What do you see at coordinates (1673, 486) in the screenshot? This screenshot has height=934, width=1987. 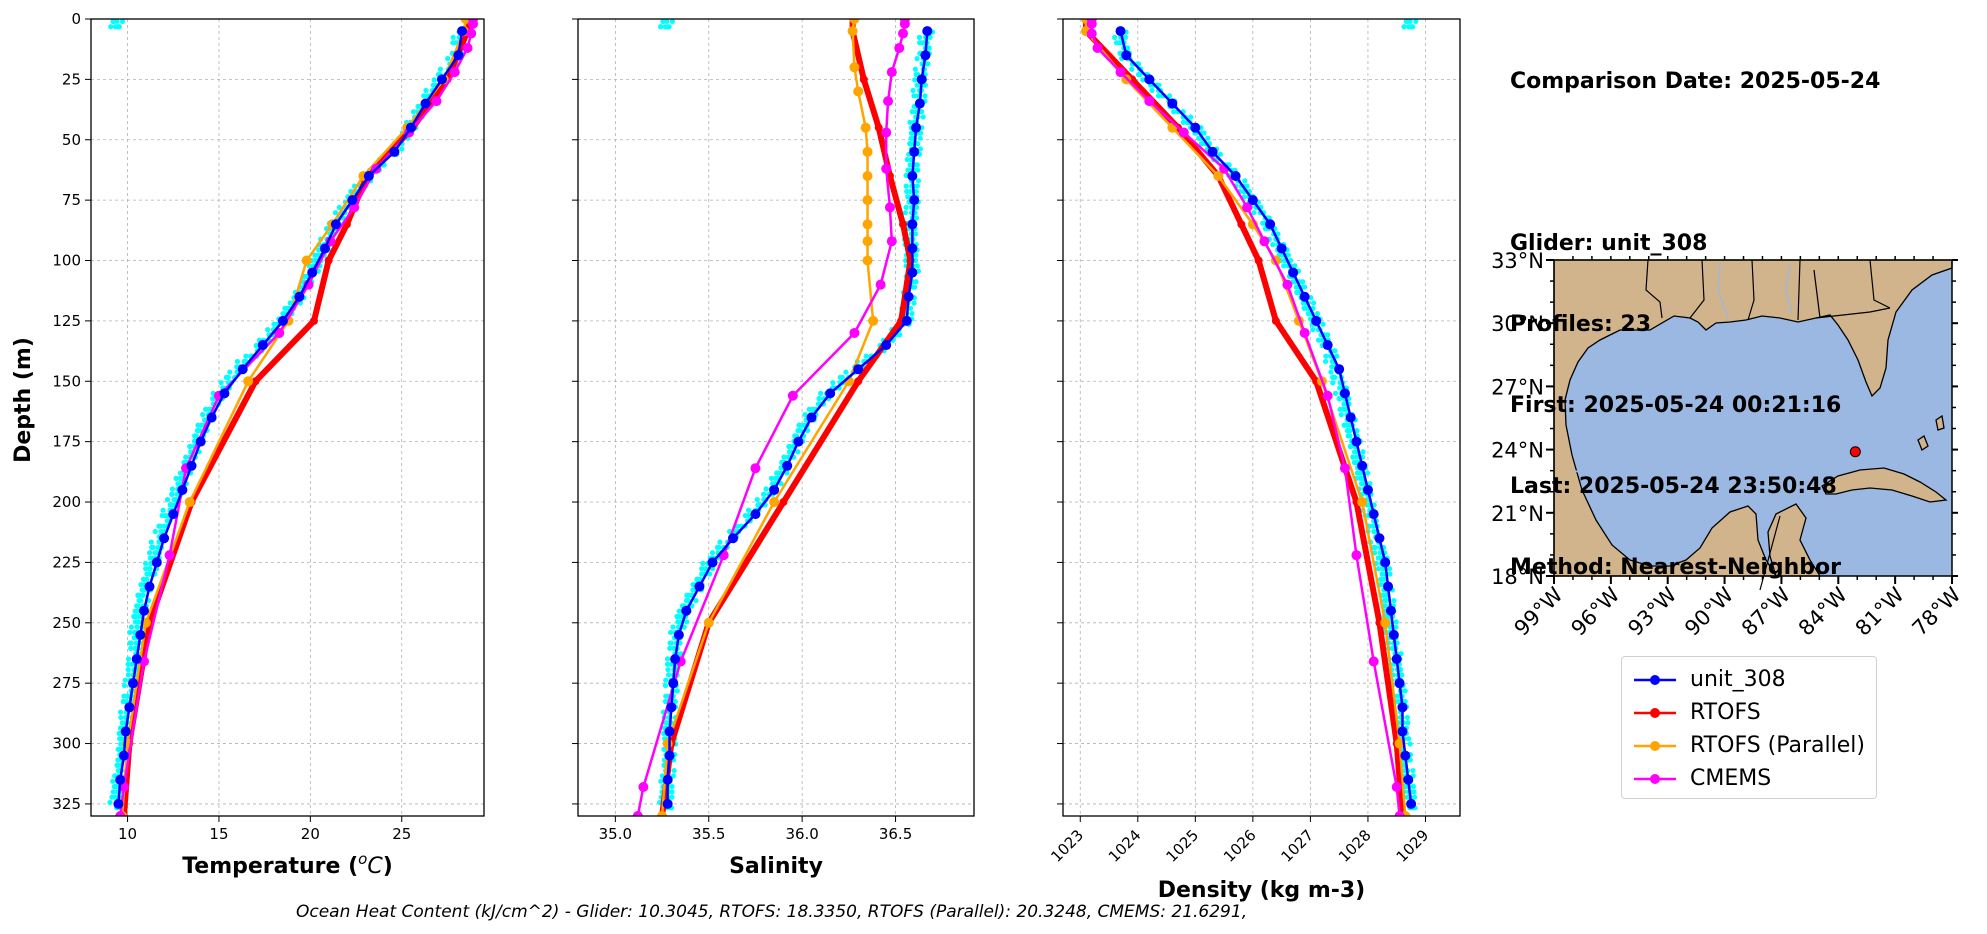 I see `last-time: Last: 2025-05-24 23:50:48` at bounding box center [1673, 486].